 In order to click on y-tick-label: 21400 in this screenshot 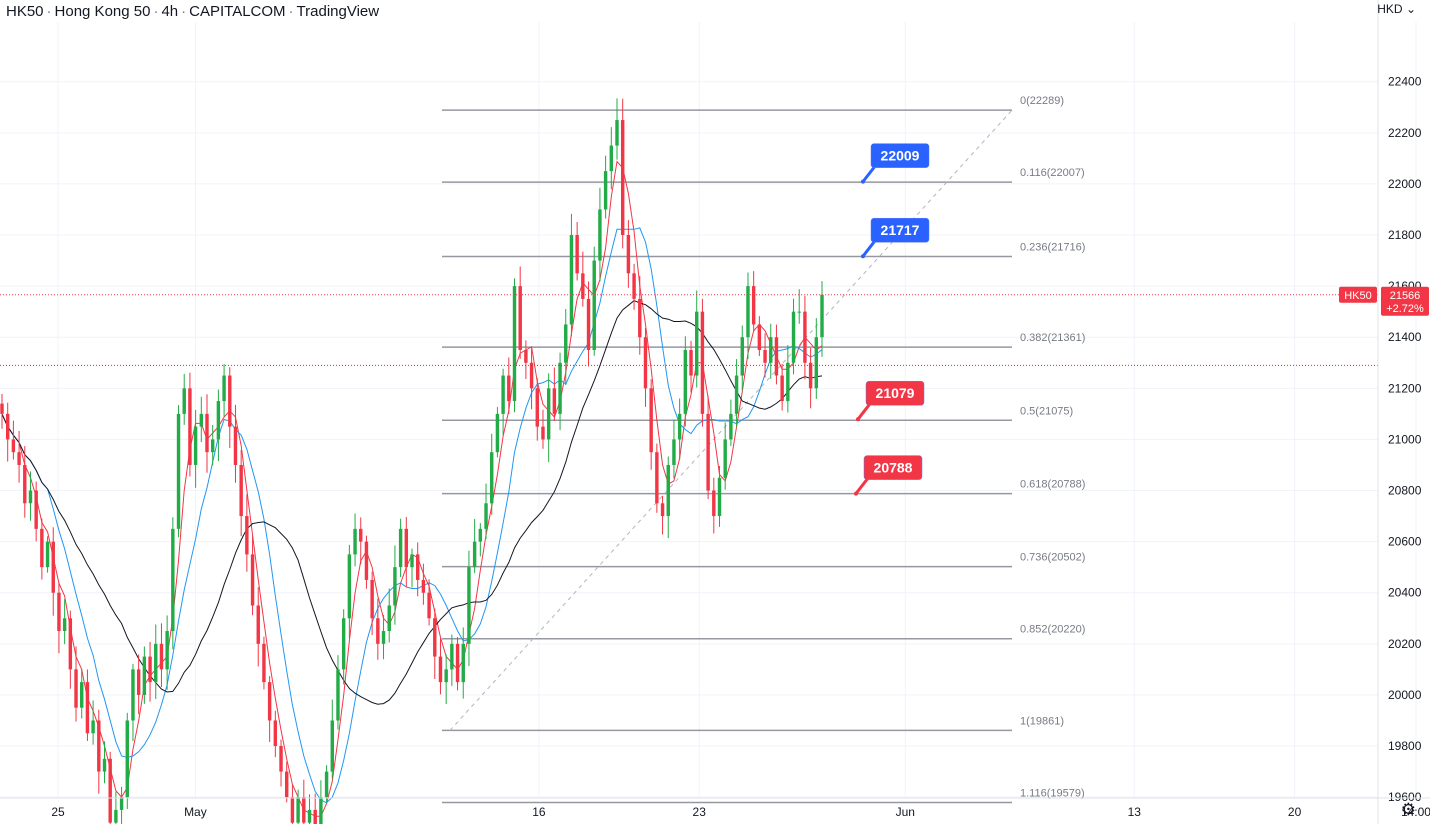, I will do `click(1405, 337)`.